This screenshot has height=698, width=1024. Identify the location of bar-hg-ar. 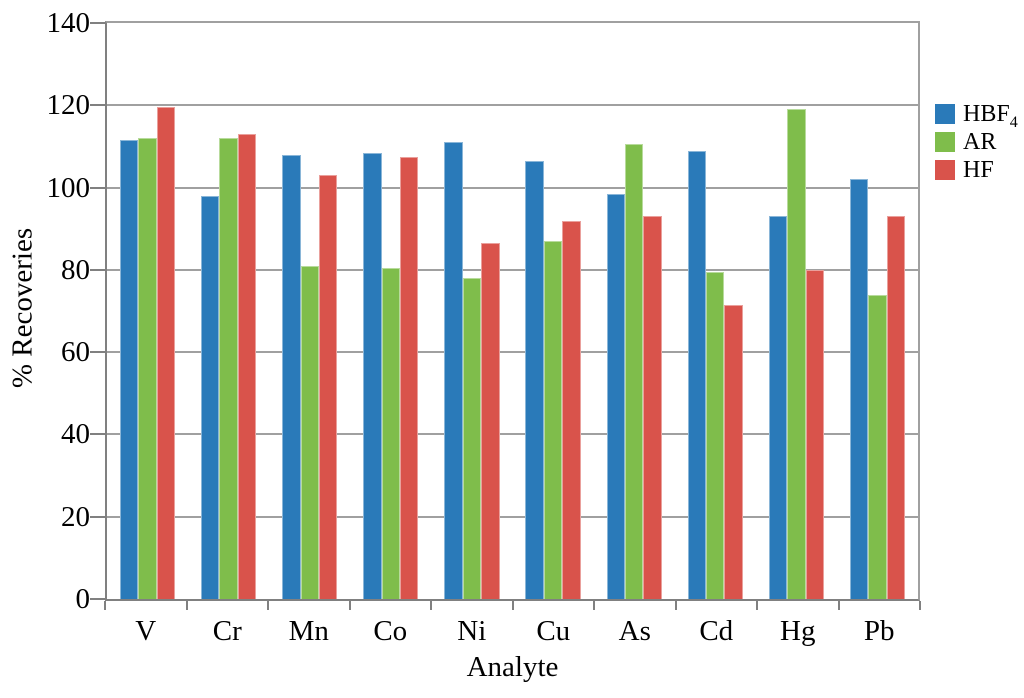
(796, 354).